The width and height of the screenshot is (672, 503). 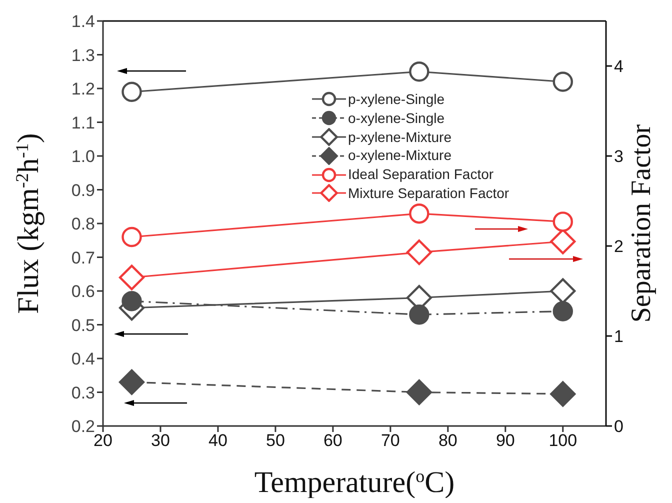 What do you see at coordinates (83, 359) in the screenshot?
I see `y-tick-label: 0.4` at bounding box center [83, 359].